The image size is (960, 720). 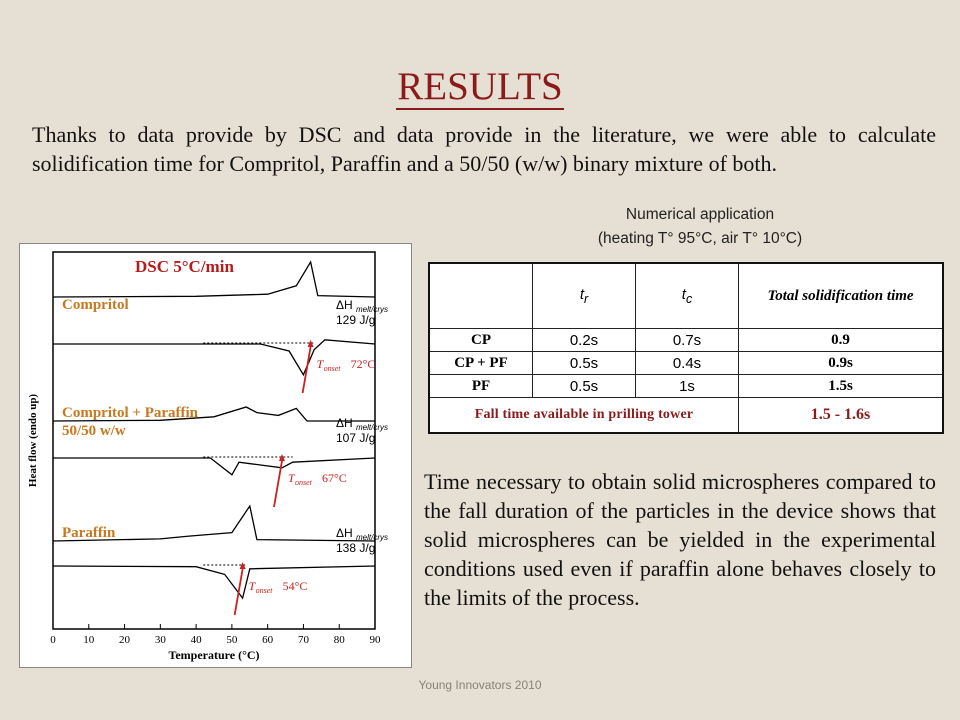 I want to click on series-label: 50/50 w/w, so click(x=94, y=431).